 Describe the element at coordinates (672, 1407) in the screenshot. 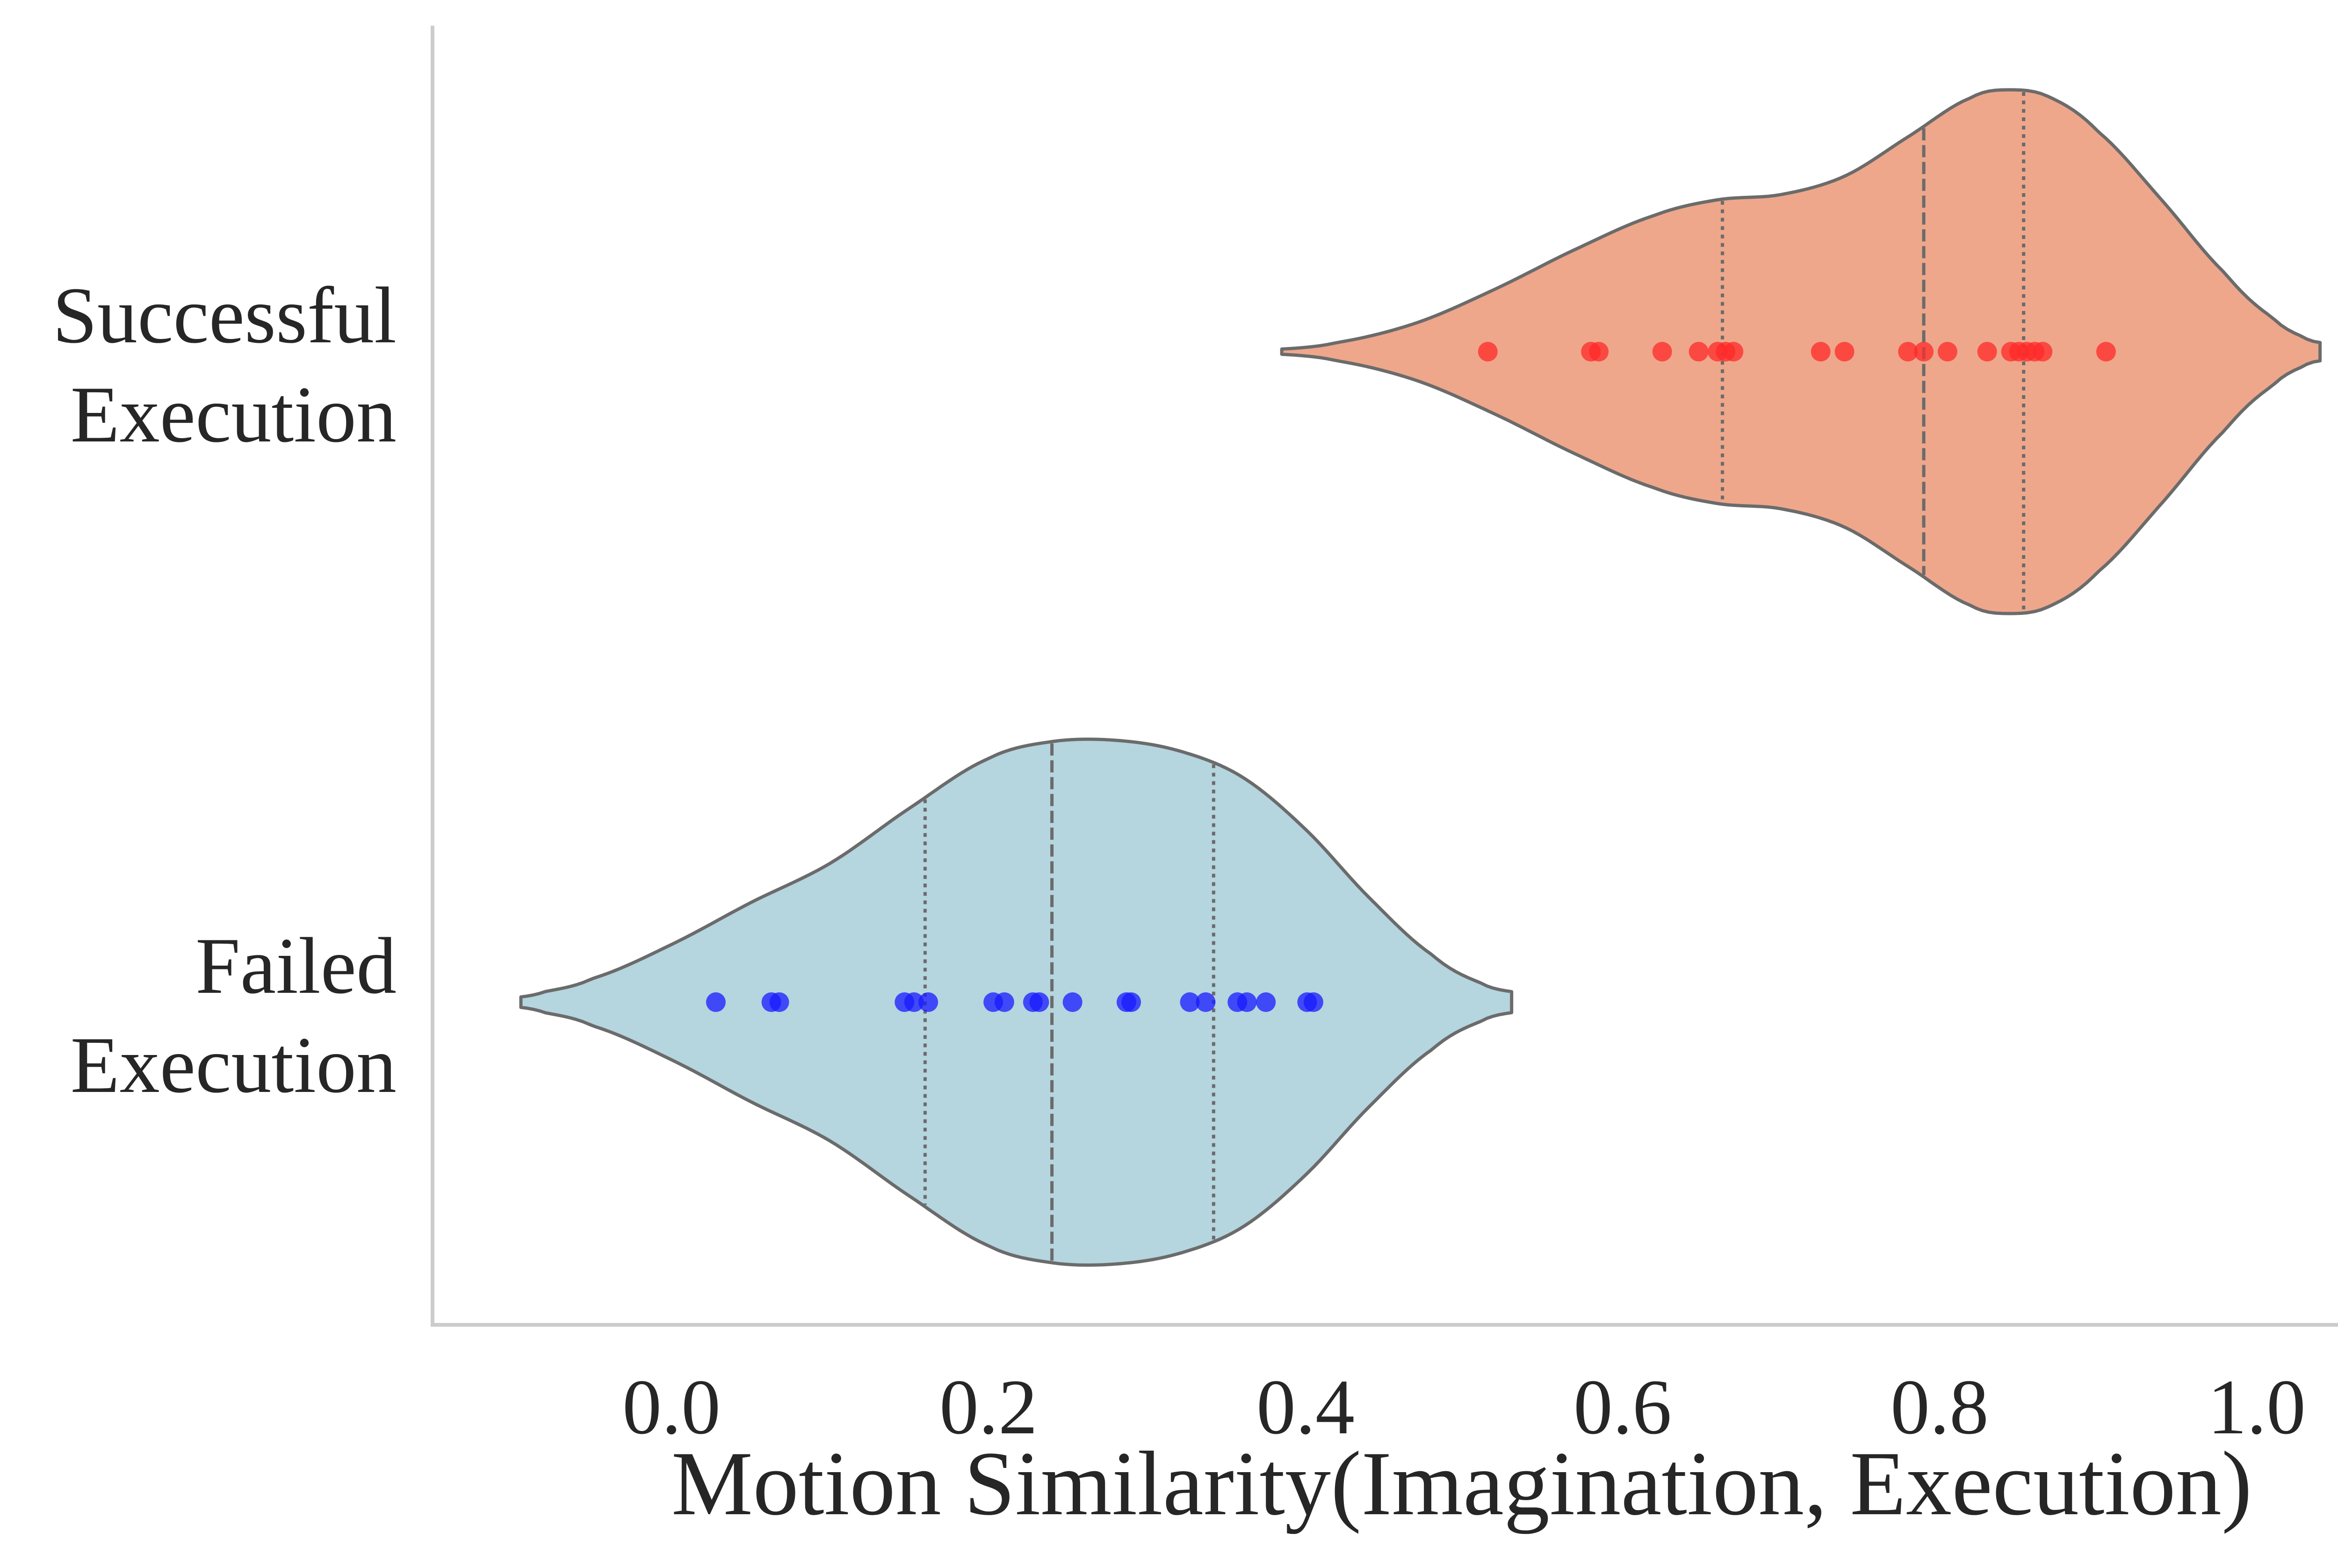

I see `x-tick-label: 0.0` at that location.